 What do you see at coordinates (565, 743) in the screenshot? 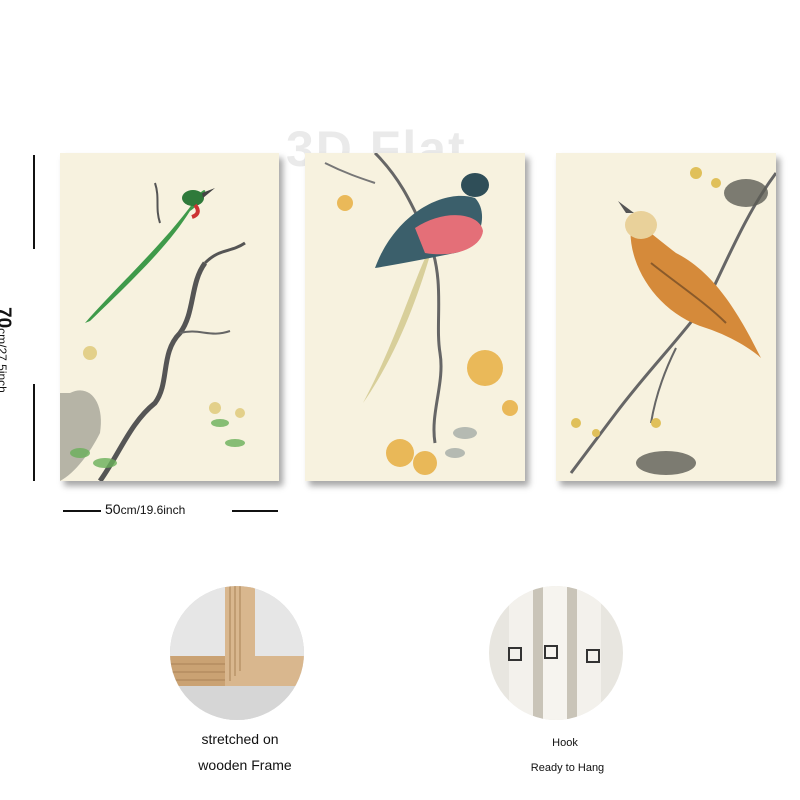
I see `hook-caption-line1: Hook` at bounding box center [565, 743].